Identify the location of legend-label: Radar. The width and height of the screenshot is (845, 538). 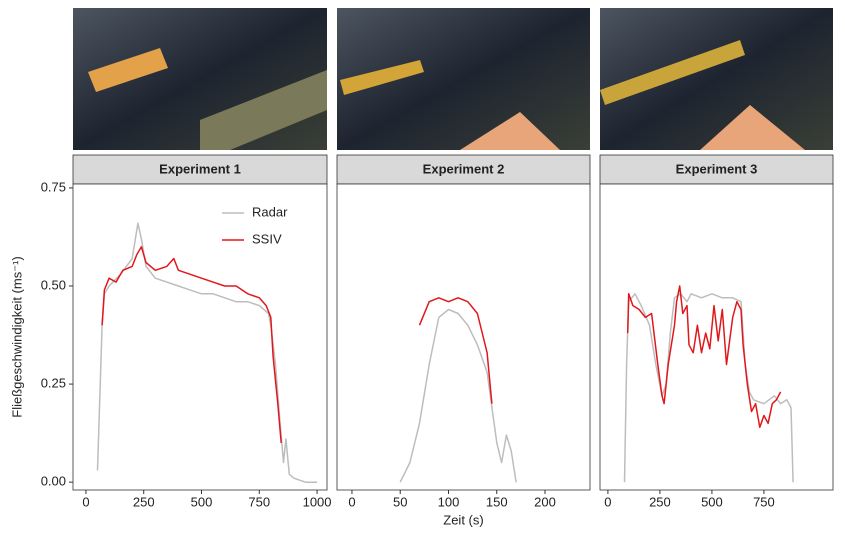
(270, 211).